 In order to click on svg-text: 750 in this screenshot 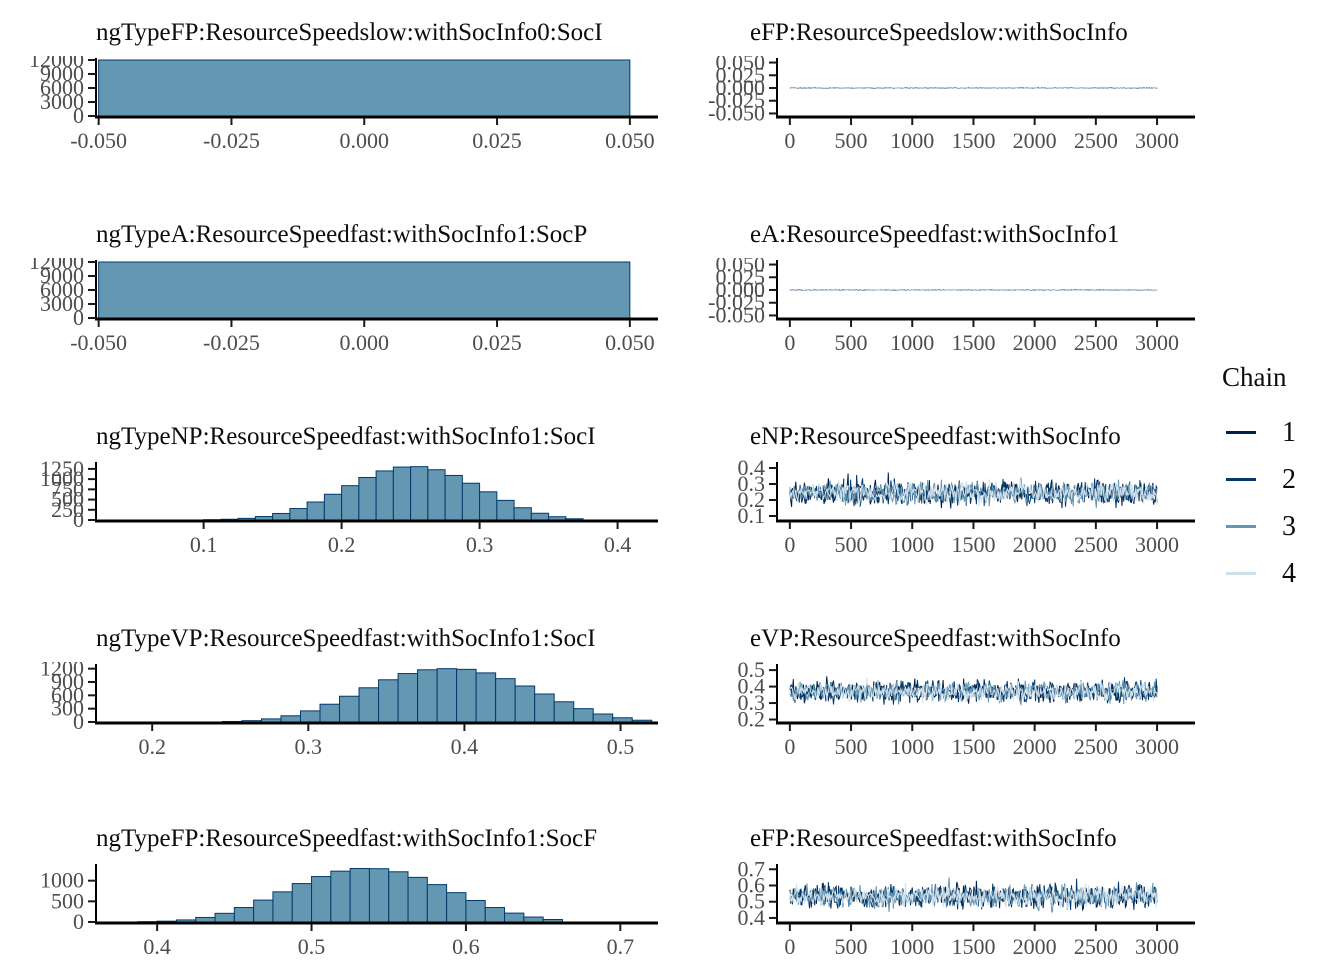, I will do `click(67, 488)`.